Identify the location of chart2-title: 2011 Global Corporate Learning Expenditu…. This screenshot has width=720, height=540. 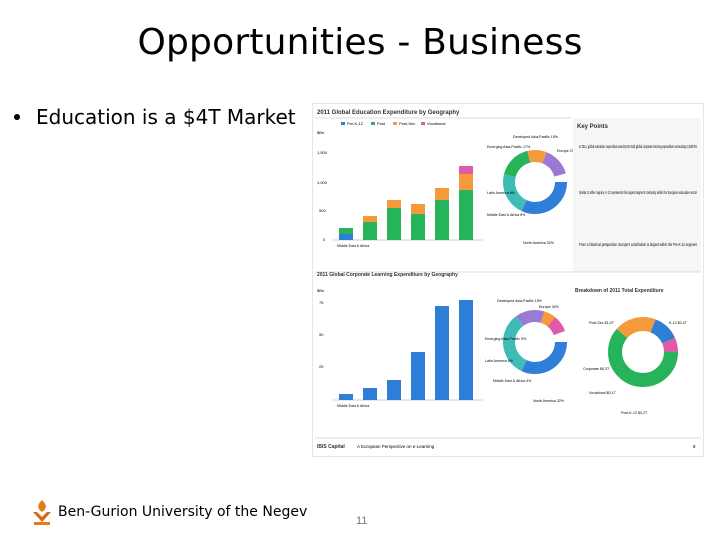
(387, 275).